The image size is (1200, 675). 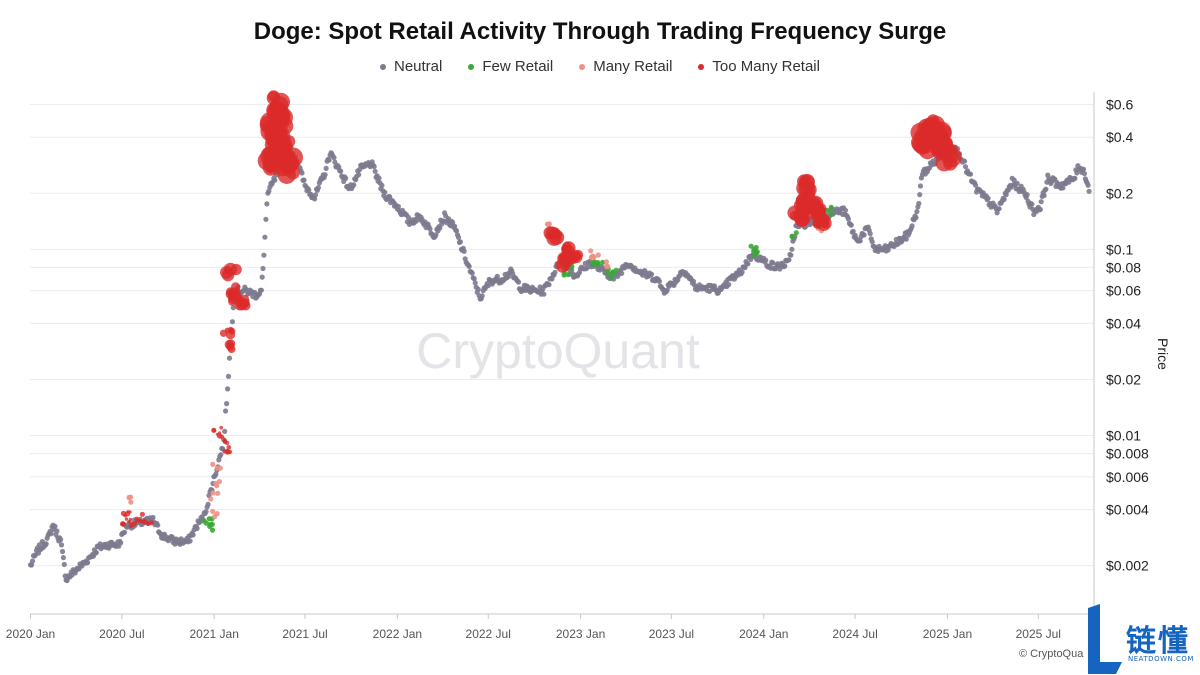 I want to click on y-tick-label: $0.02, so click(x=1123, y=379).